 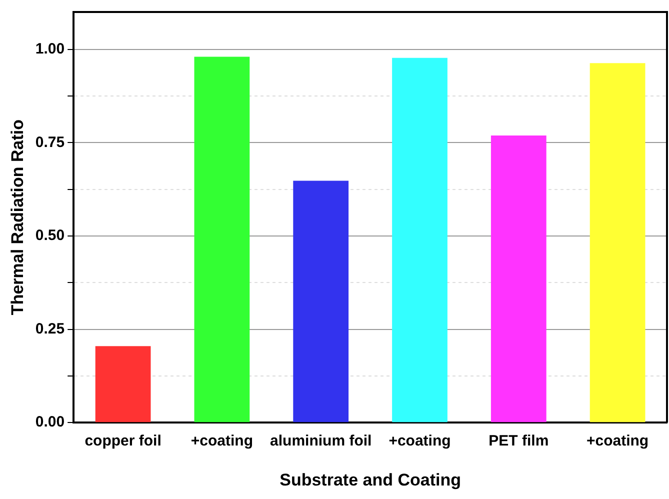 What do you see at coordinates (50, 142) in the screenshot?
I see `y-tick-label: 0.75` at bounding box center [50, 142].